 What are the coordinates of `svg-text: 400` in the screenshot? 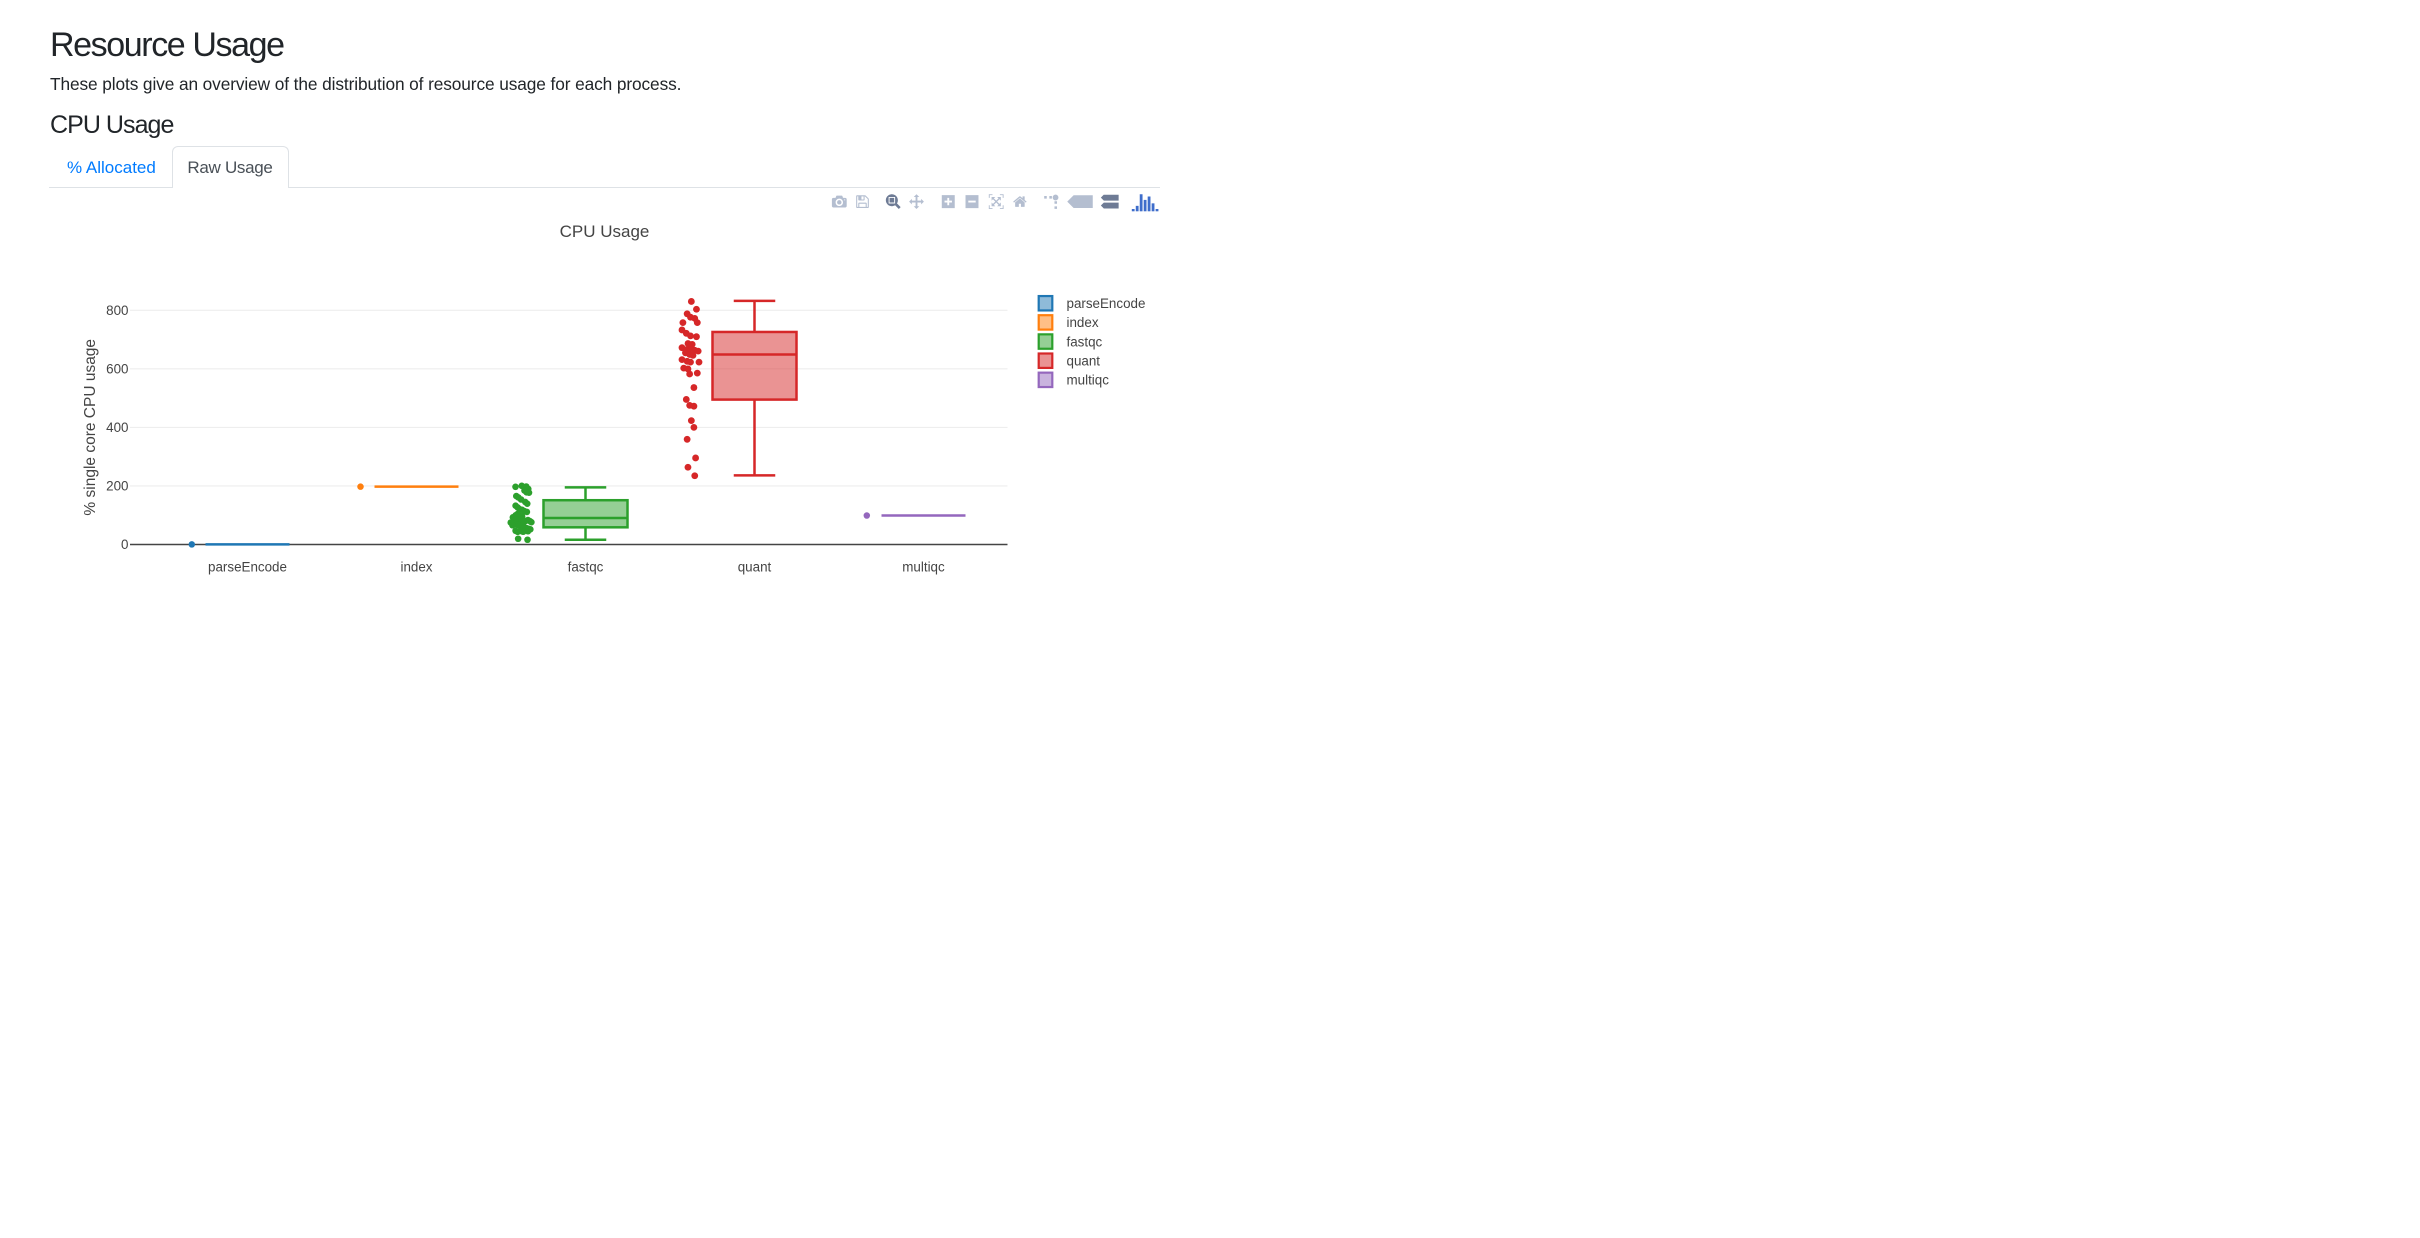 It's located at (117, 427).